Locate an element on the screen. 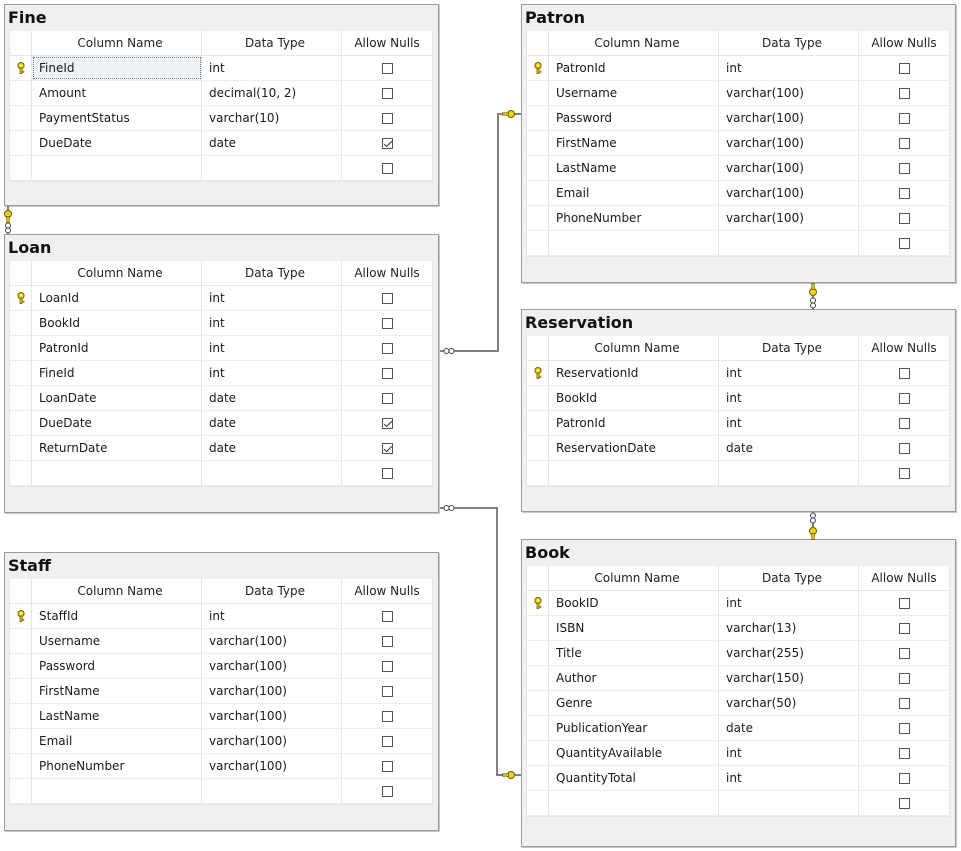  column-name-cell: LoanId is located at coordinates (117, 298).